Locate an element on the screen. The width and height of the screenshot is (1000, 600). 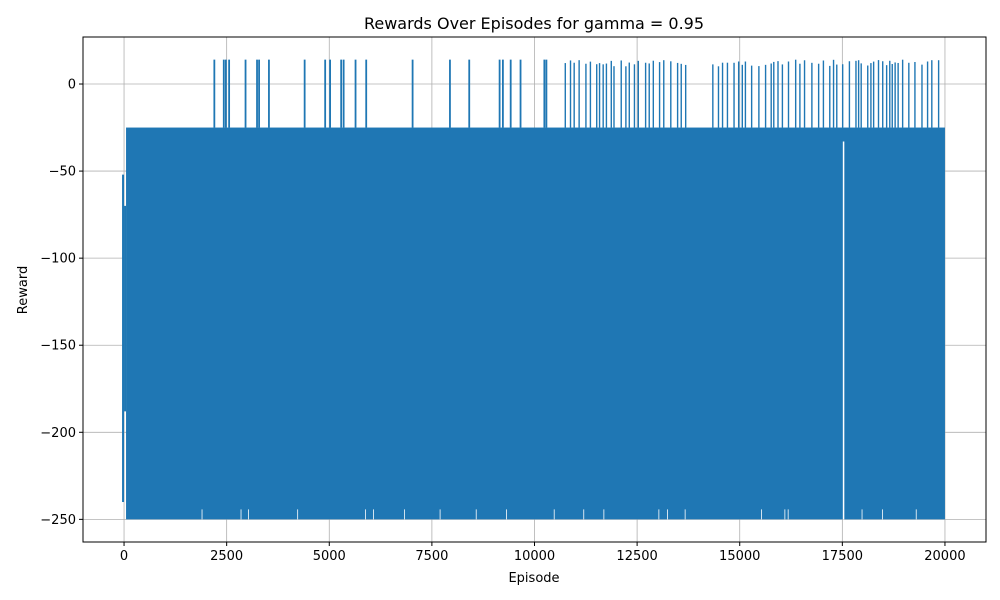
y-tick-label: −250 is located at coordinates (58, 520).